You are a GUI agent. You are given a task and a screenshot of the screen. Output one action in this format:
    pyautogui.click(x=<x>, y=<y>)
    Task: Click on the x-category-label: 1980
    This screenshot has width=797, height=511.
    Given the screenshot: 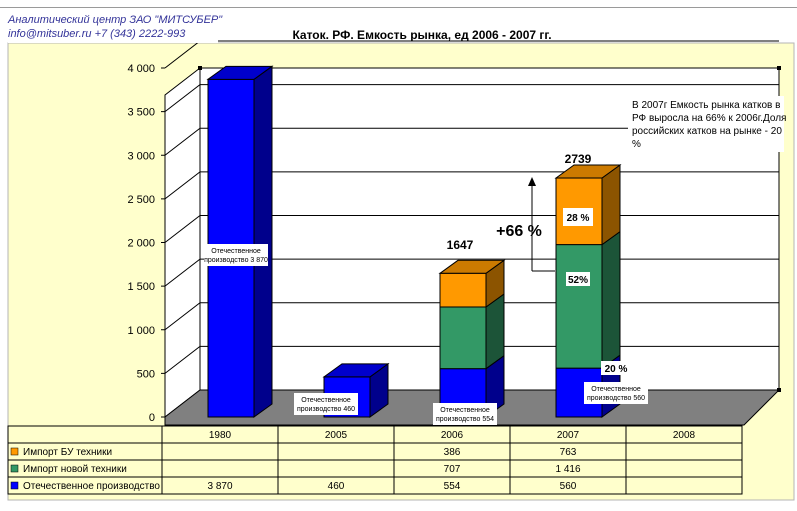 What is the action you would take?
    pyautogui.click(x=220, y=435)
    